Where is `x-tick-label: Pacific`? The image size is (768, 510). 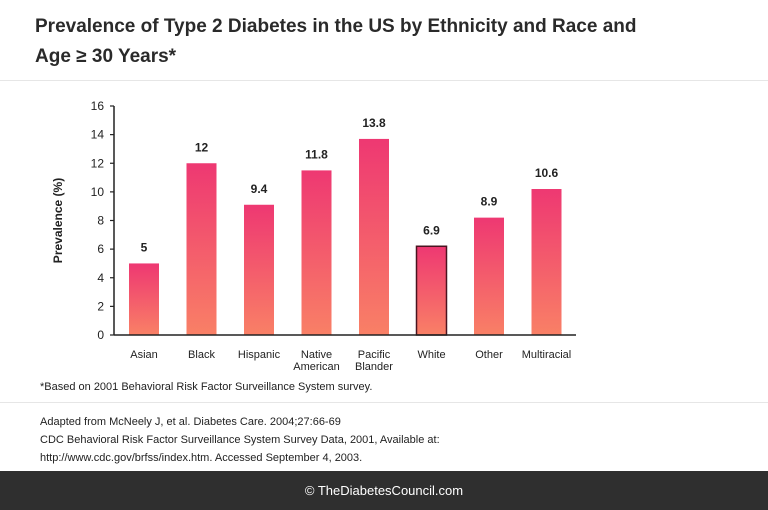
x-tick-label: Pacific is located at coordinates (374, 355).